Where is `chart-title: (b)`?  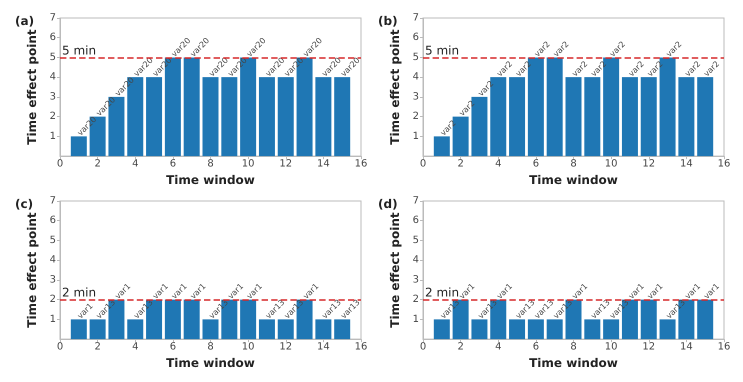 chart-title: (b) is located at coordinates (388, 21).